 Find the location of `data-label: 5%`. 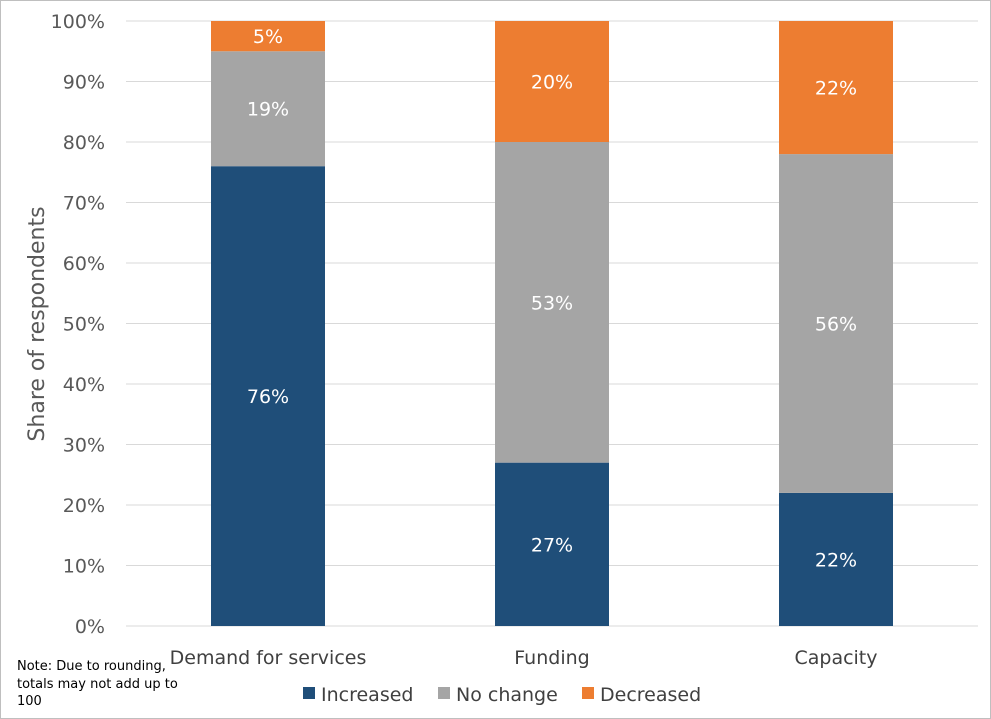

data-label: 5% is located at coordinates (268, 37).